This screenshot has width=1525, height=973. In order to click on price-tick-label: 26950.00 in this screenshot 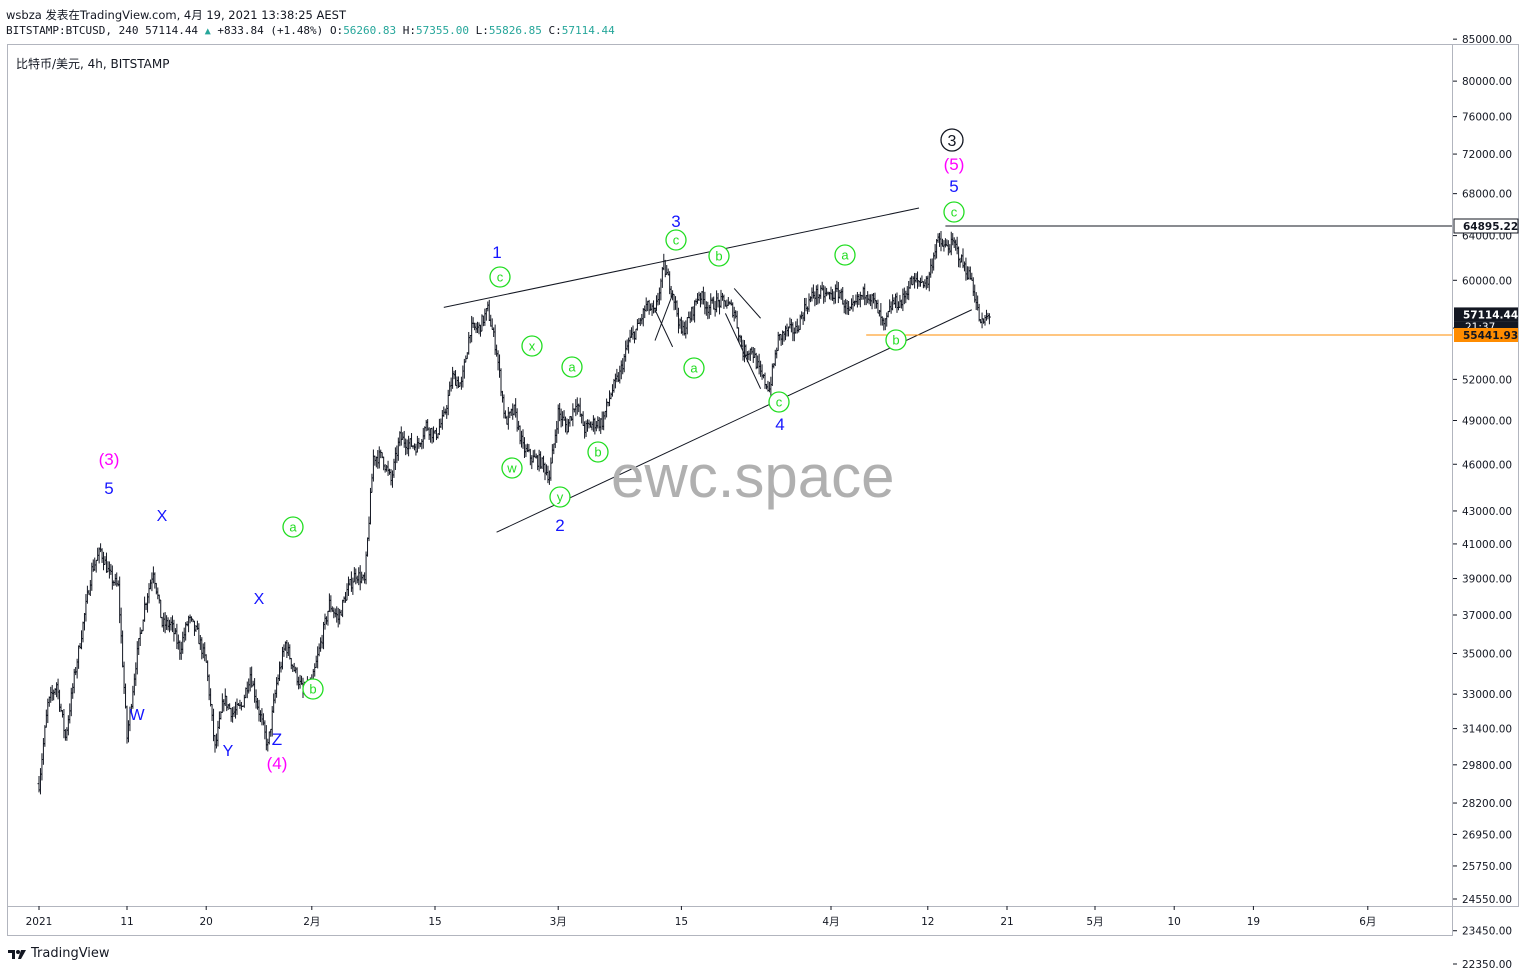, I will do `click(1487, 835)`.